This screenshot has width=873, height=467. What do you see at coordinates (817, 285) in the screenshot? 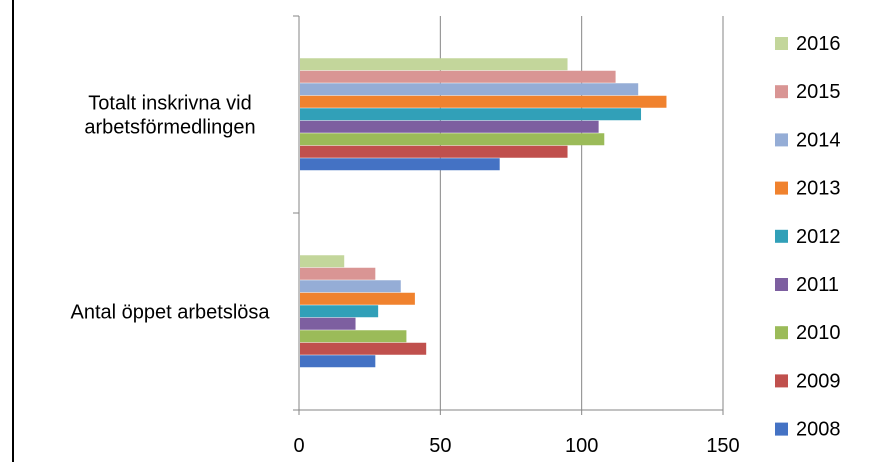
I see `legend-label-2011: 2011` at bounding box center [817, 285].